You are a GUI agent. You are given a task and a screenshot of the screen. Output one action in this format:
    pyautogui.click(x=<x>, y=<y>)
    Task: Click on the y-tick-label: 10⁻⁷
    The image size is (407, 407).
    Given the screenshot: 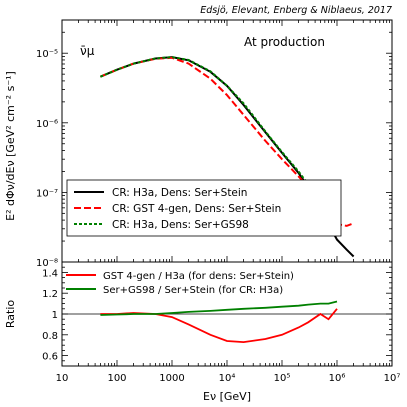 What is the action you would take?
    pyautogui.click(x=47, y=193)
    